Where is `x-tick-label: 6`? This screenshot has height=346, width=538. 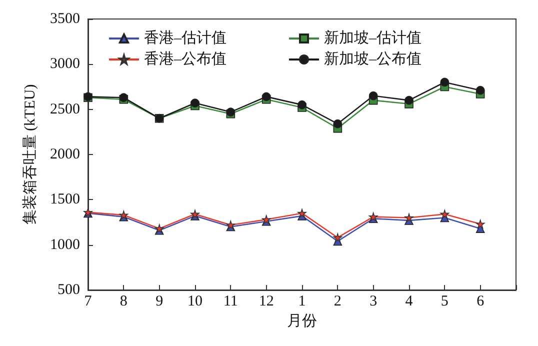
x-tick-label: 6 is located at coordinates (480, 302).